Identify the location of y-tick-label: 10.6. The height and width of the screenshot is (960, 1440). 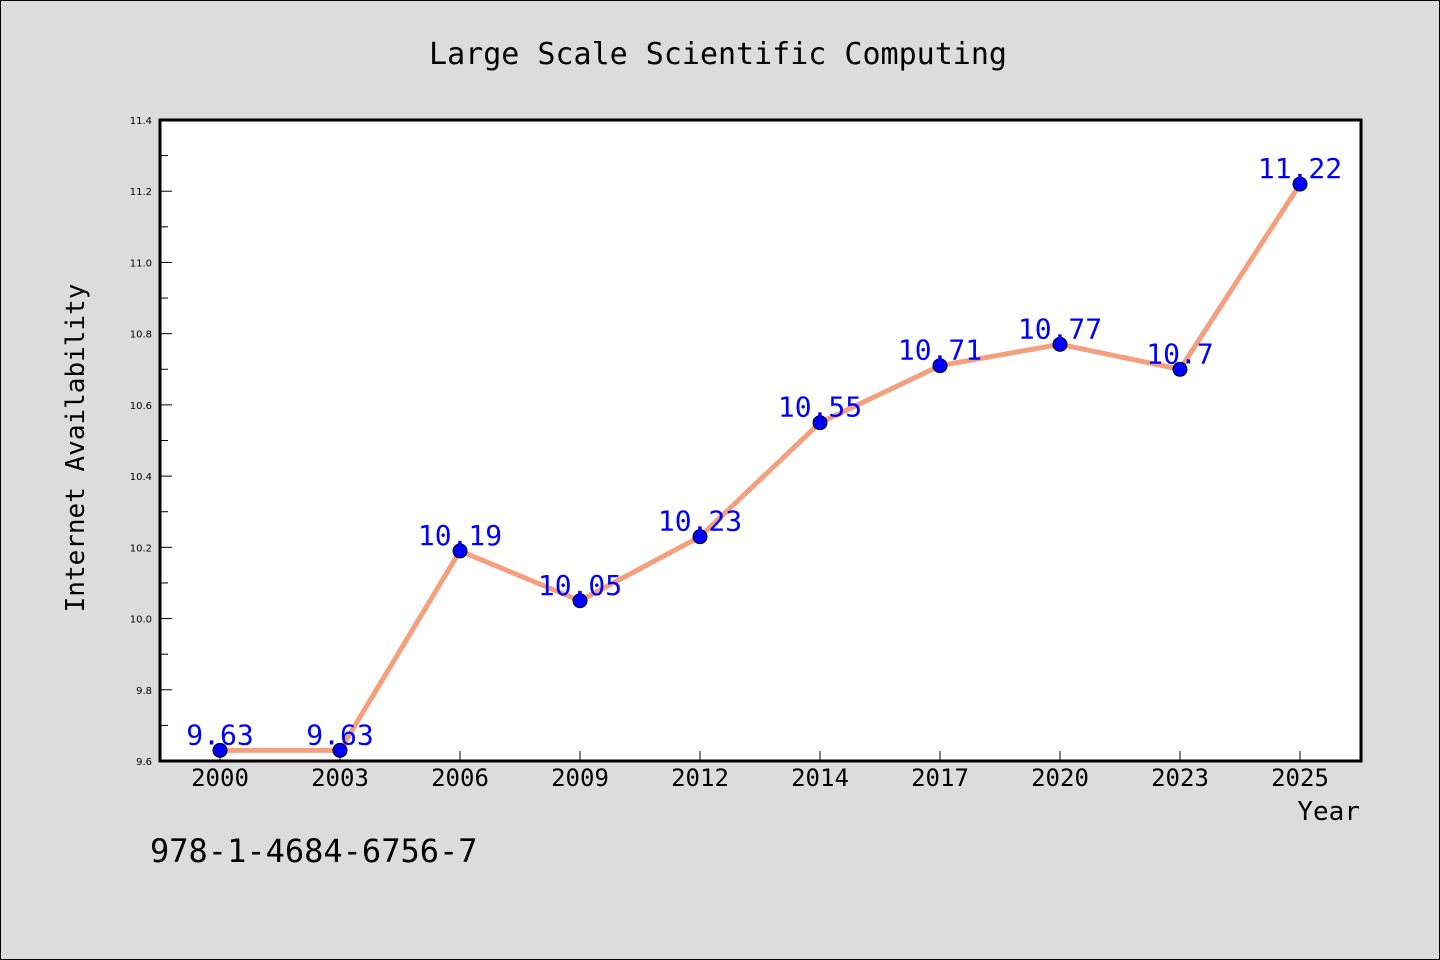
(141, 406).